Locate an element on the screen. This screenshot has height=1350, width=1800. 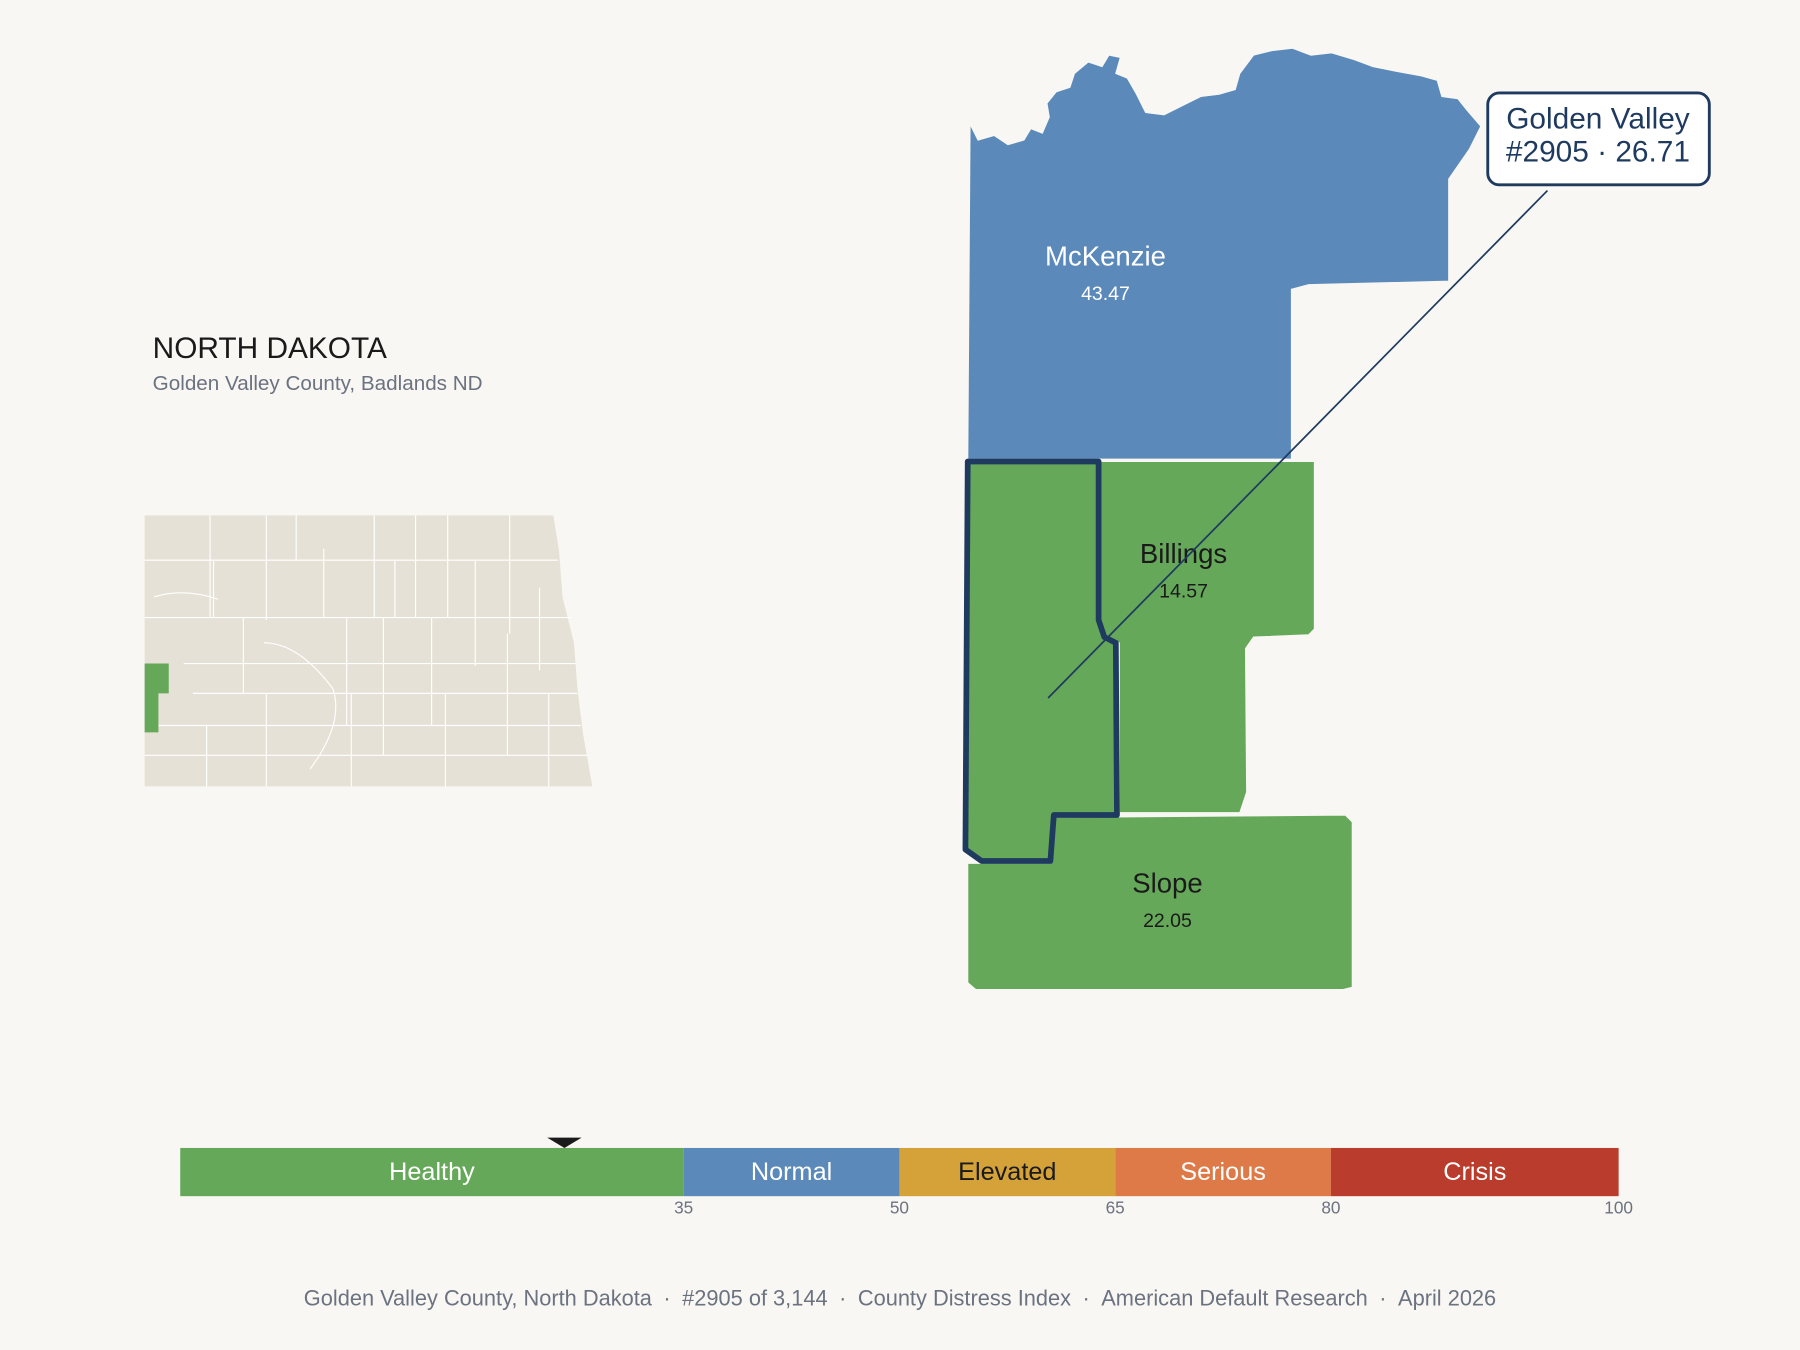
county-name: Billings is located at coordinates (1183, 553).